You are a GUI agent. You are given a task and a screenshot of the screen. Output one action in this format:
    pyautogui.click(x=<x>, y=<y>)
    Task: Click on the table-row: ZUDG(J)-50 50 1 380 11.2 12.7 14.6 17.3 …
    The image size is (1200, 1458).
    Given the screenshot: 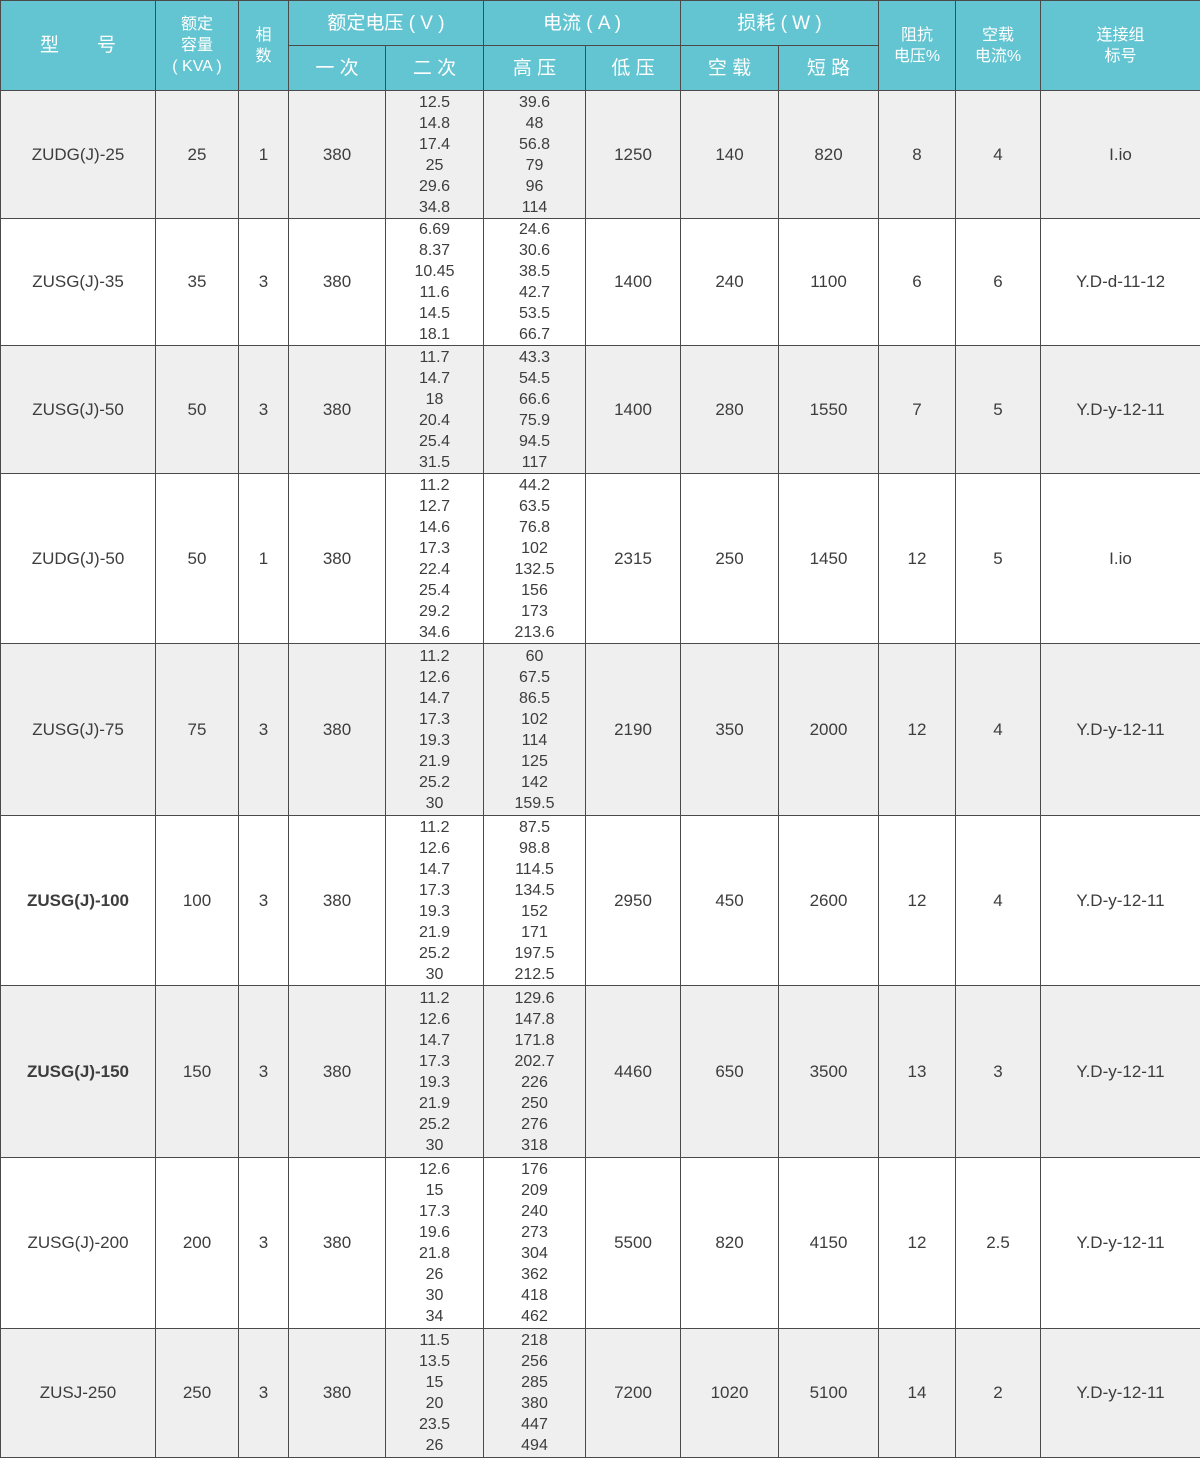 What is the action you would take?
    pyautogui.click(x=600, y=559)
    